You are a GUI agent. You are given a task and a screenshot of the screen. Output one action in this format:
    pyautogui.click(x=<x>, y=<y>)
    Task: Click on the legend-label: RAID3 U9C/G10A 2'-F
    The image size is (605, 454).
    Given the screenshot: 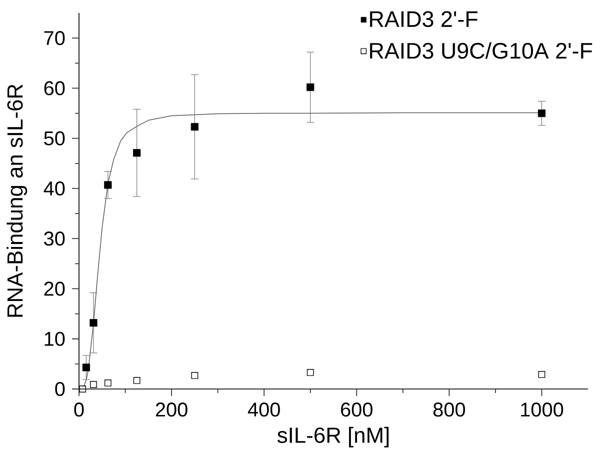 What is the action you would take?
    pyautogui.click(x=481, y=50)
    